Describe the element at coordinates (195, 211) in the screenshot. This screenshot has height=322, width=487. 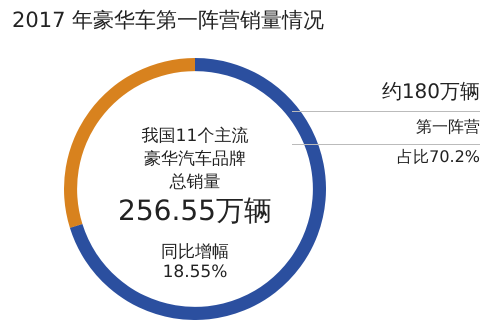
I see `text: 256.55万辆` at that location.